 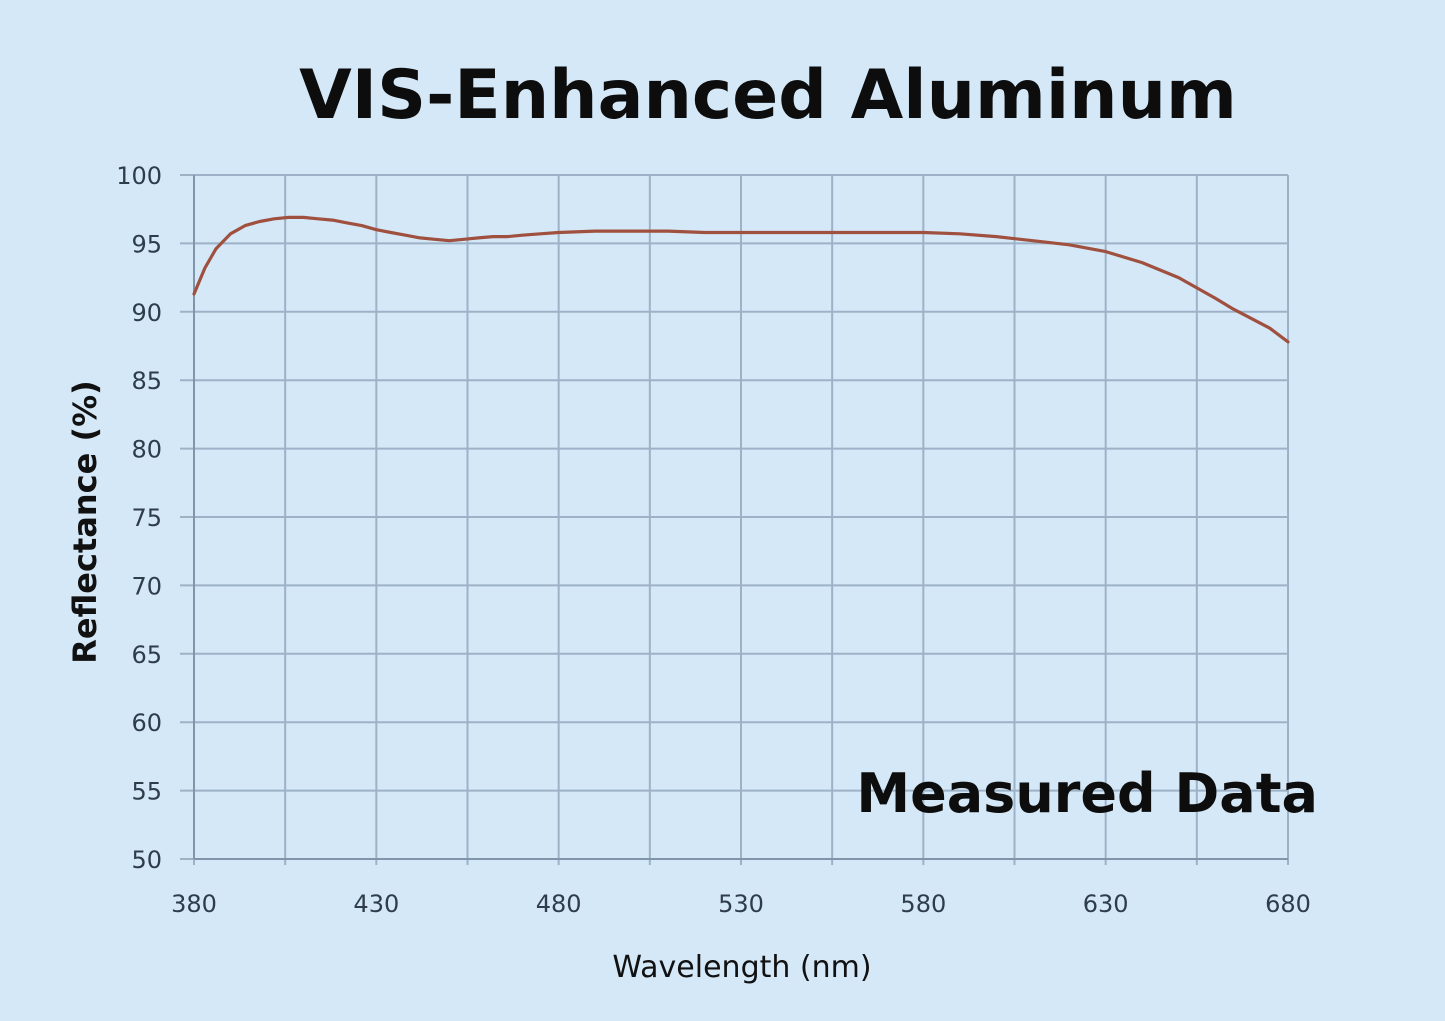 I want to click on x-tick-label-580: 580, so click(x=923, y=904).